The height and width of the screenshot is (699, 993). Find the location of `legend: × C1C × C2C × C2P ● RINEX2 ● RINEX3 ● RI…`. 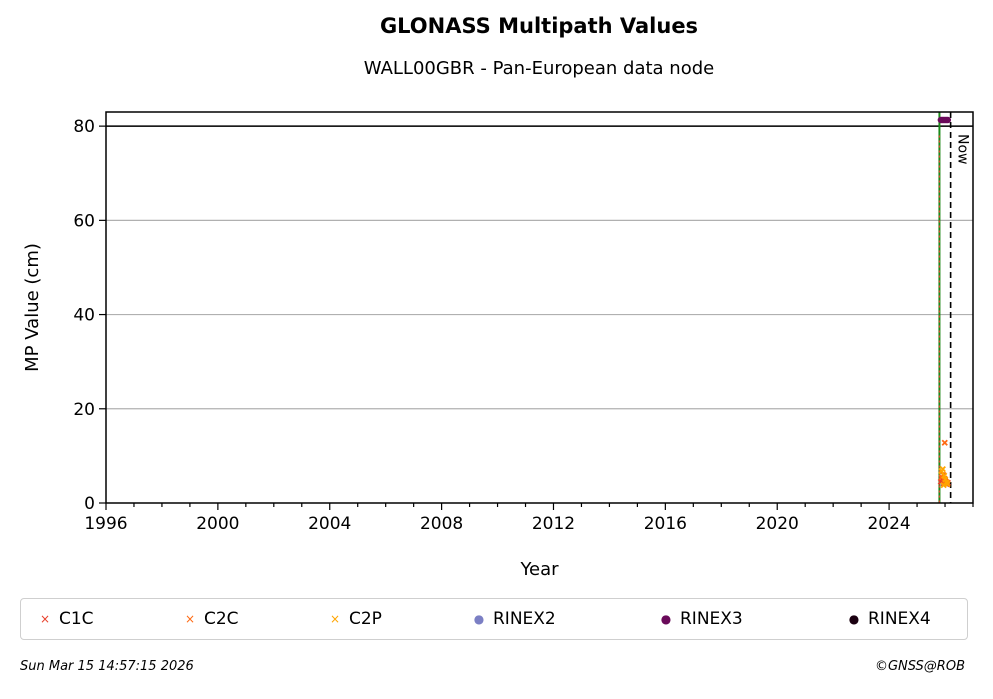

legend: × C1C × C2C × C2P ● RINEX2 ● RINEX3 ● RI… is located at coordinates (494, 619).